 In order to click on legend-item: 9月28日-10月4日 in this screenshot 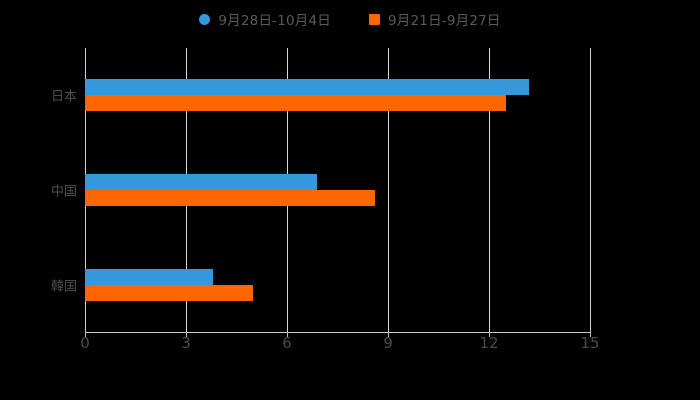, I will do `click(265, 19)`.